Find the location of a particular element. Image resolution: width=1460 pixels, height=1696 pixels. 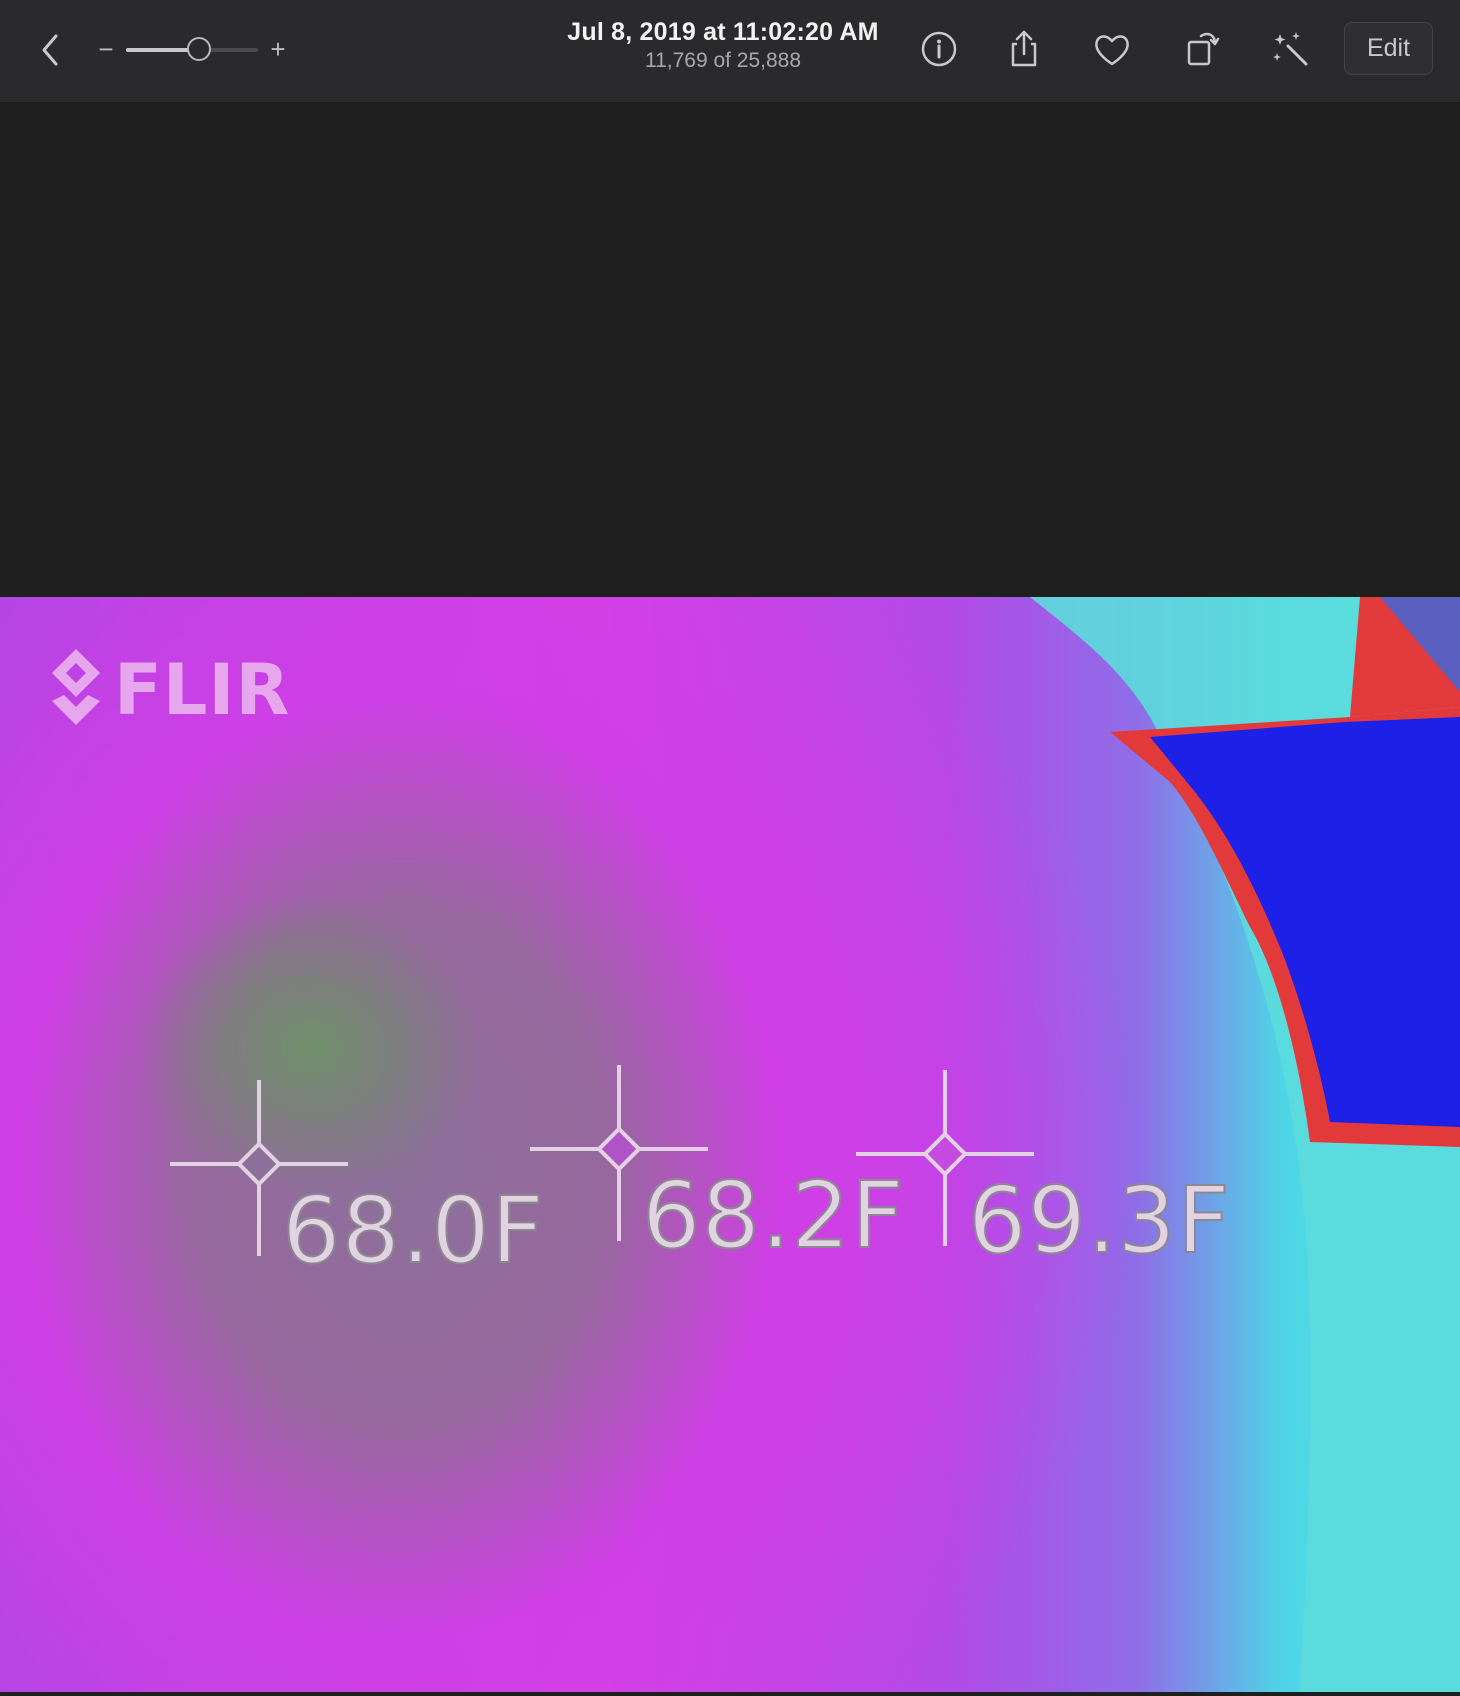

rotate-icon is located at coordinates (1203, 49).